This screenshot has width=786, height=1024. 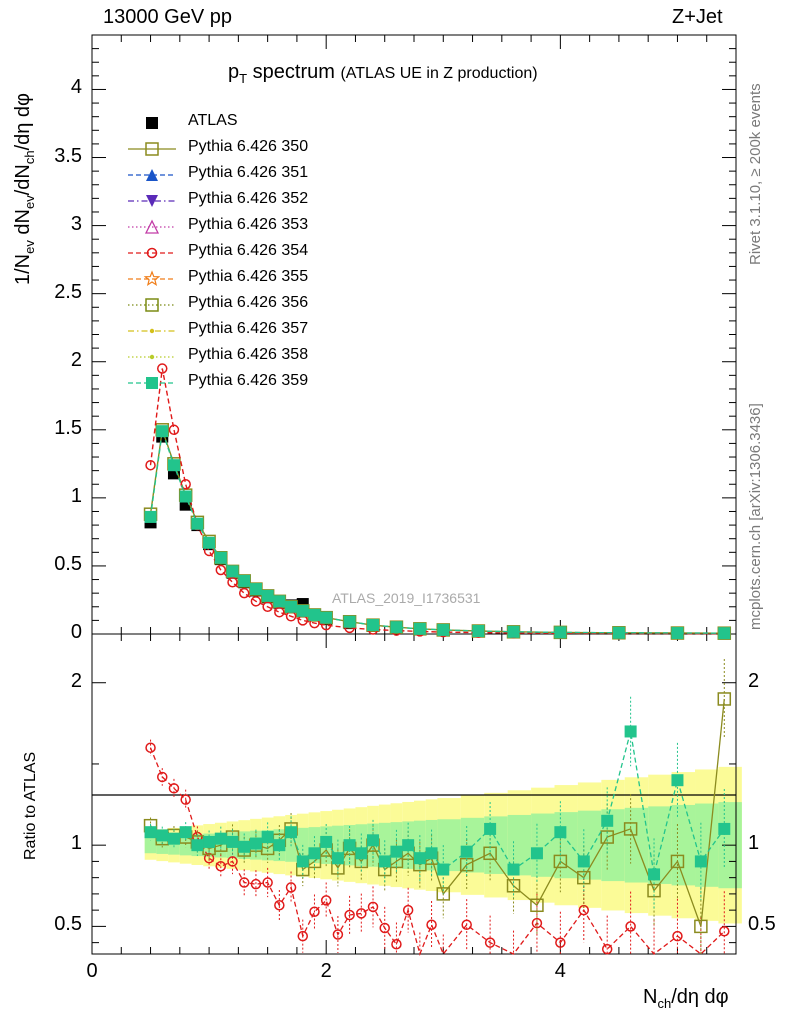 I want to click on y-tick-label: 4, so click(x=76, y=87).